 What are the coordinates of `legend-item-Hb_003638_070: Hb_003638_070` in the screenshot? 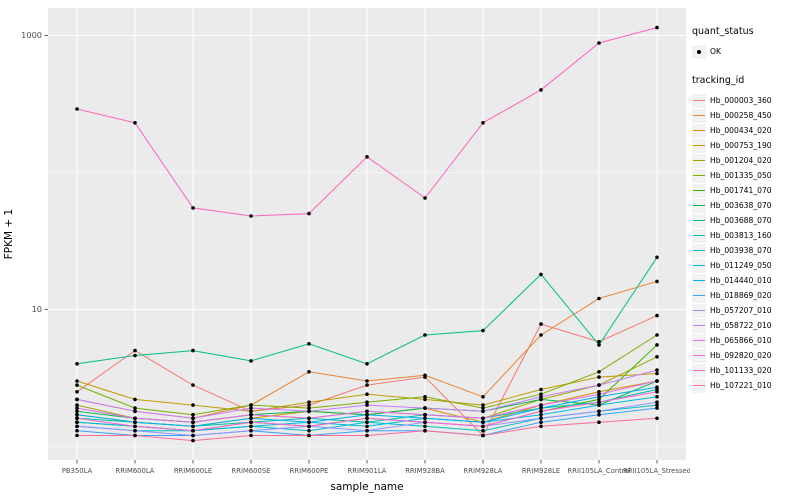 It's located at (746, 205).